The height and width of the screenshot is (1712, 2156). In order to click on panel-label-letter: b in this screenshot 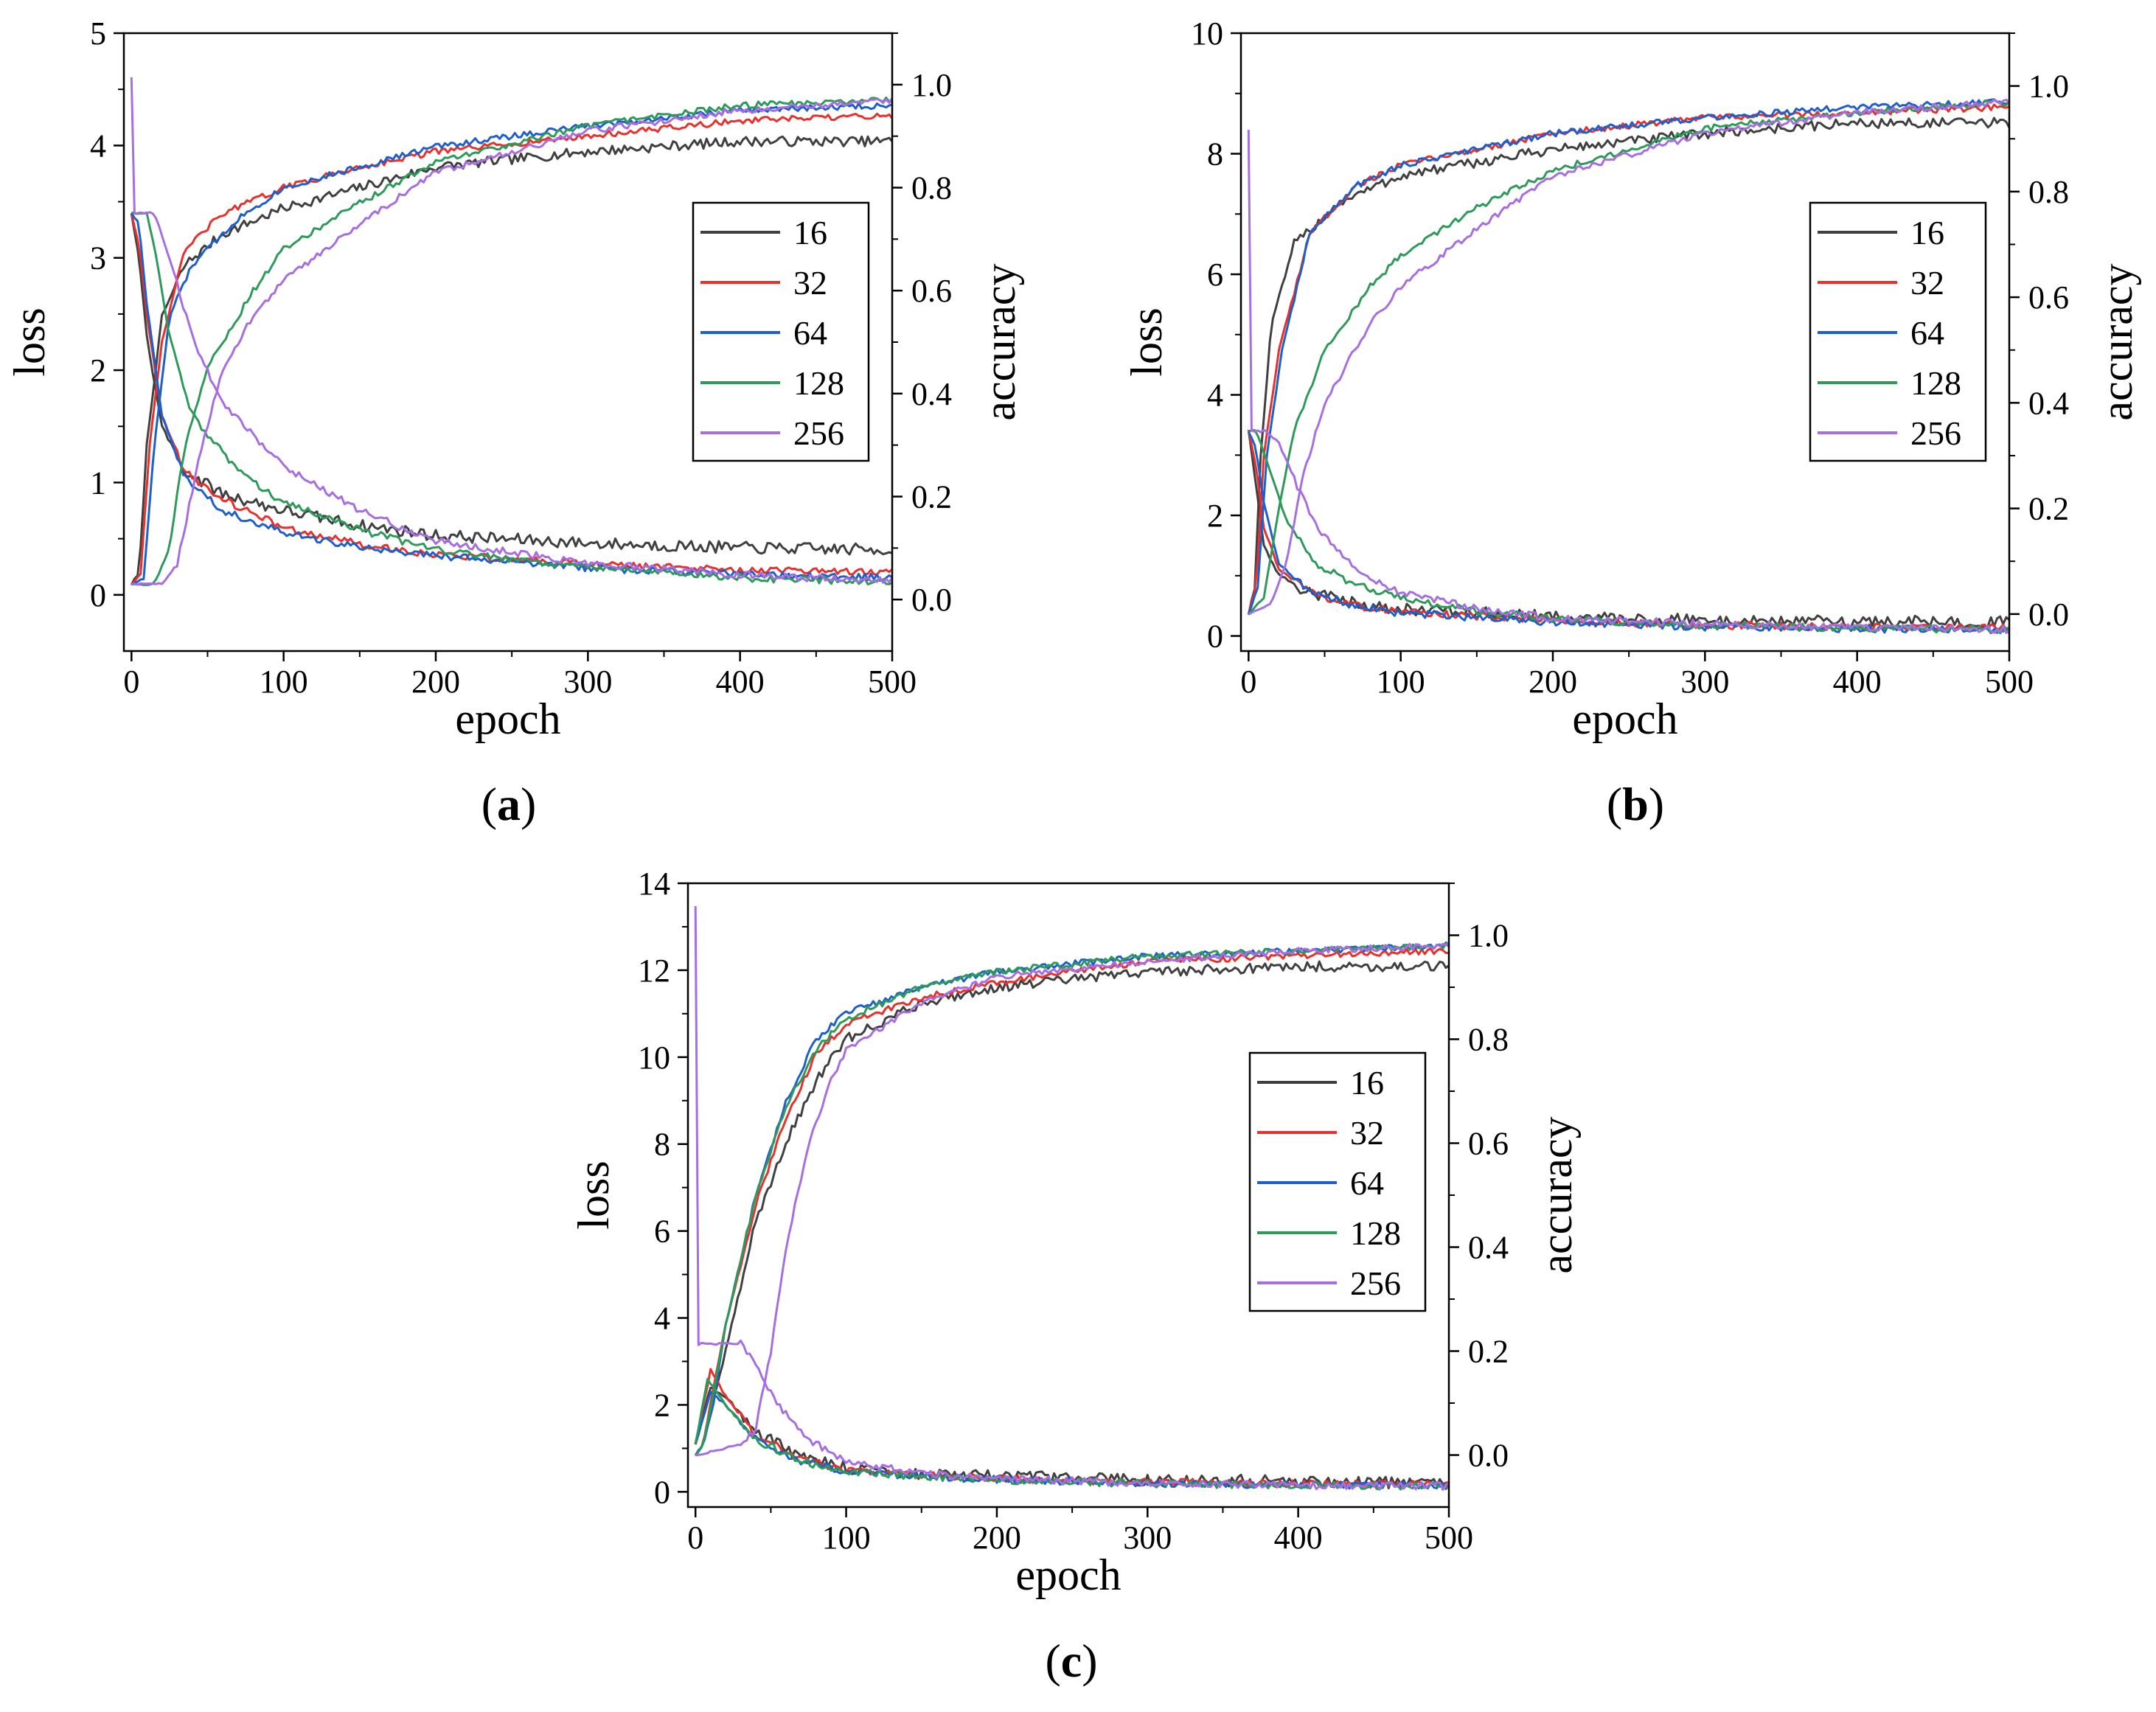, I will do `click(1636, 804)`.